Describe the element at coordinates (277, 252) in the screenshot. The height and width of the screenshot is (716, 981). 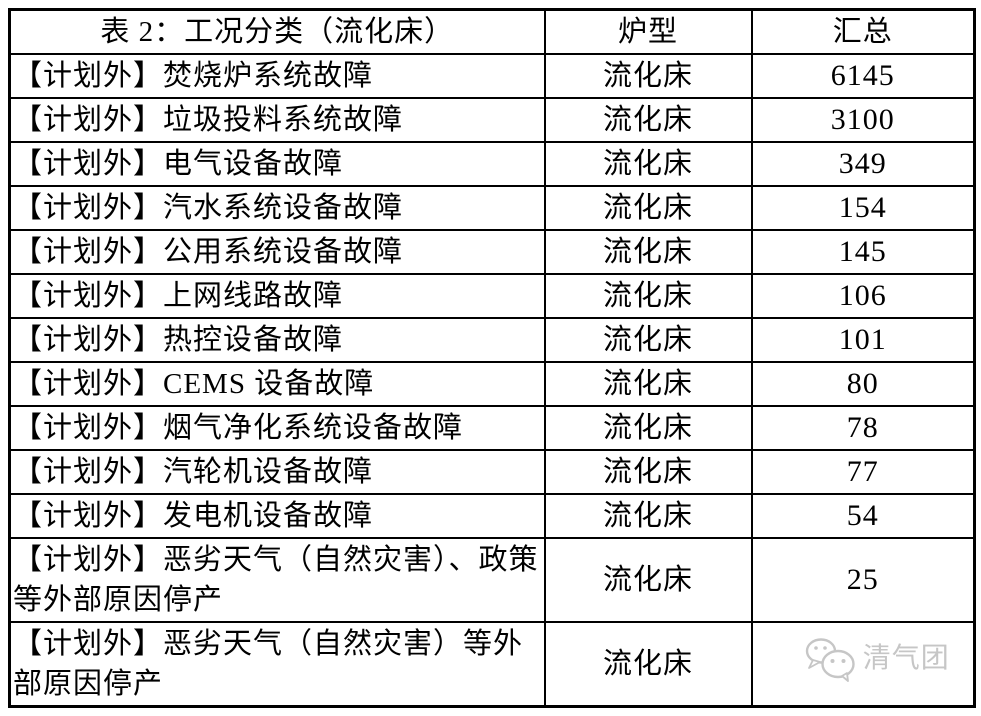
I see `category-cell: 【计划外】公用系统设备故障` at that location.